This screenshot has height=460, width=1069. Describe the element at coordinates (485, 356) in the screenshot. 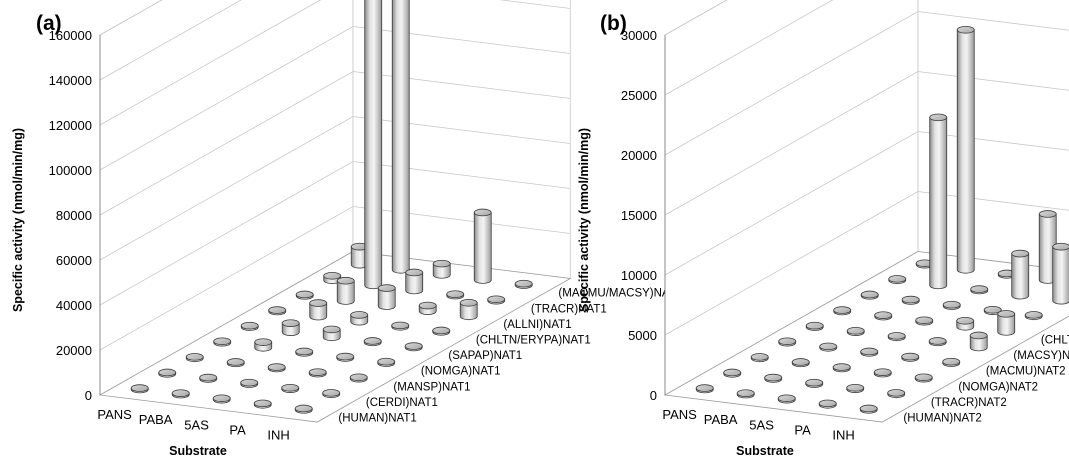

I see `series-label: (SAPAP)NAT1` at that location.